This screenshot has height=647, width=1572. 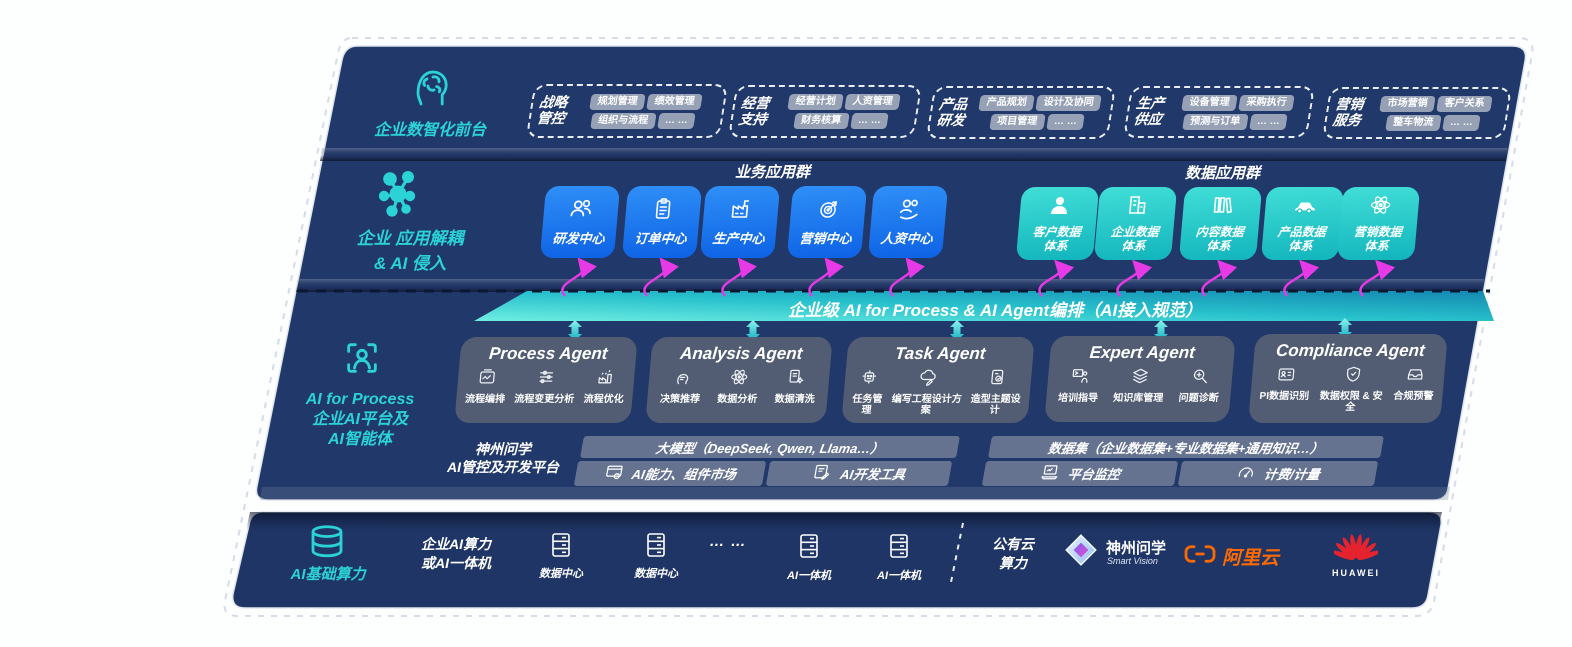 What do you see at coordinates (328, 574) in the screenshot?
I see `compute-layer-title: AI基础算力` at bounding box center [328, 574].